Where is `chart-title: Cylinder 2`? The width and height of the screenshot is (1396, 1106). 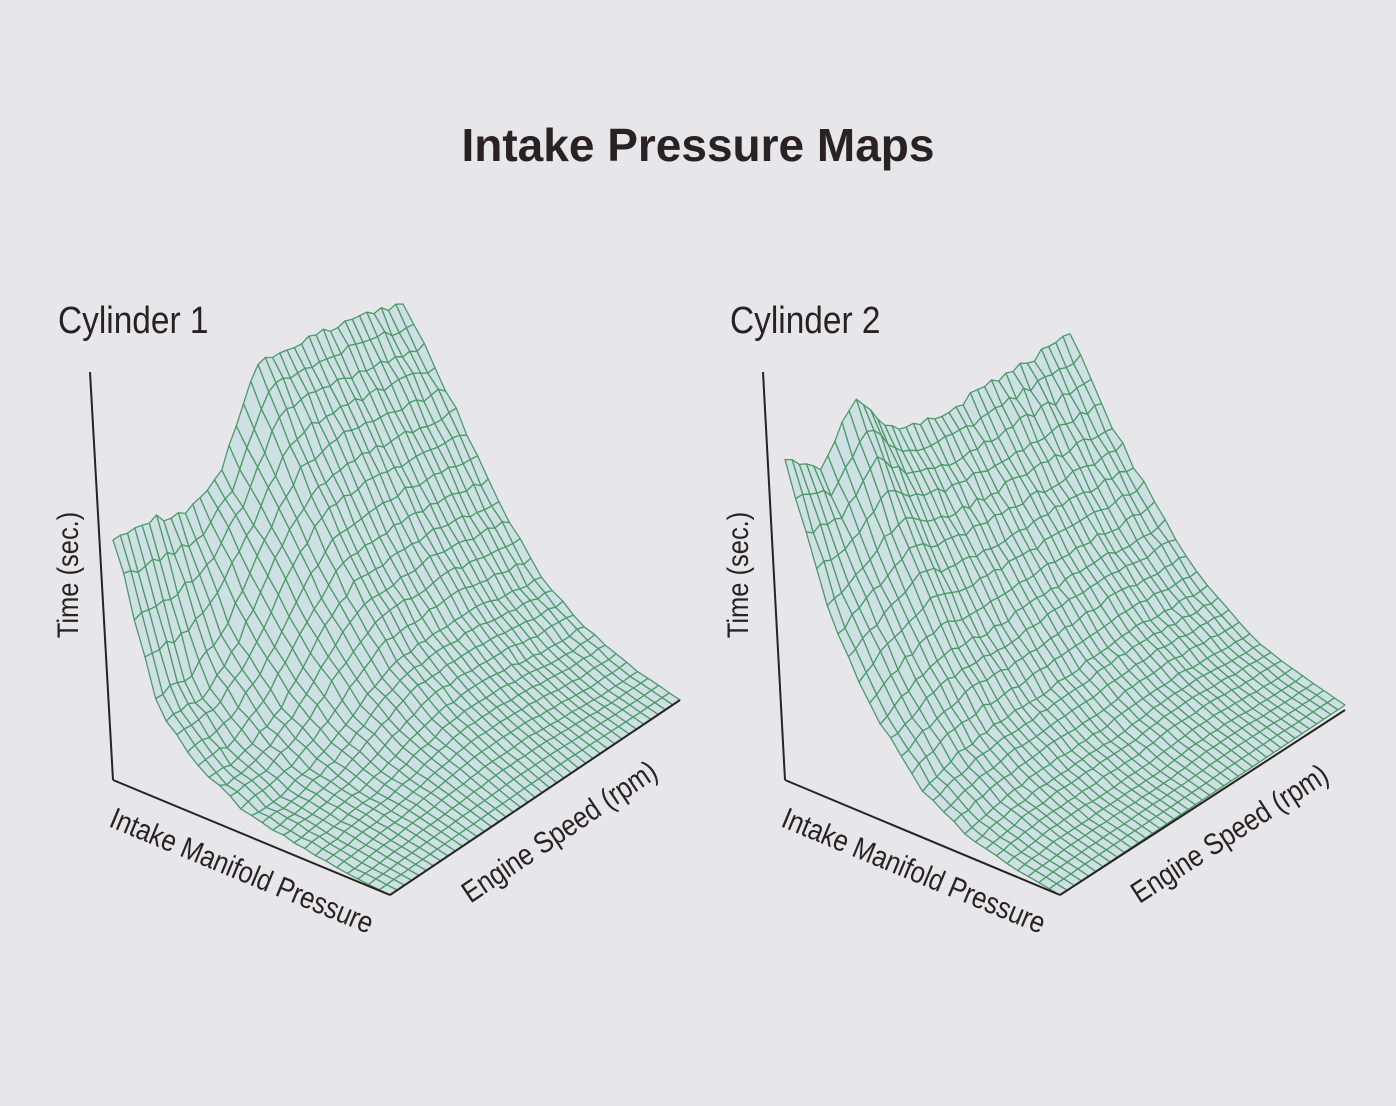
chart-title: Cylinder 2 is located at coordinates (805, 320).